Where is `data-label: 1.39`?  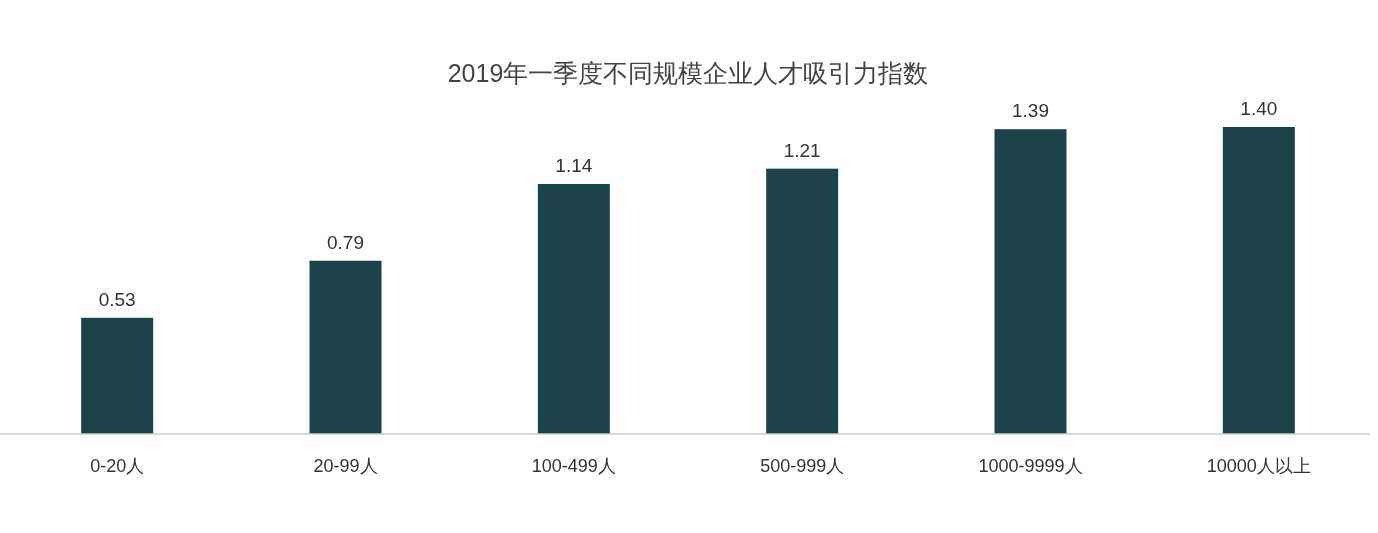
data-label: 1.39 is located at coordinates (1030, 111).